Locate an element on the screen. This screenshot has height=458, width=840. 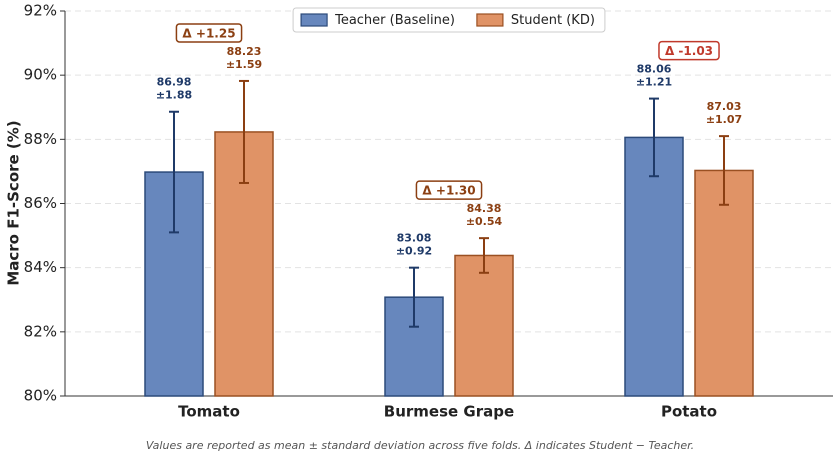
y-tick-label: 88% is located at coordinates (40, 139).